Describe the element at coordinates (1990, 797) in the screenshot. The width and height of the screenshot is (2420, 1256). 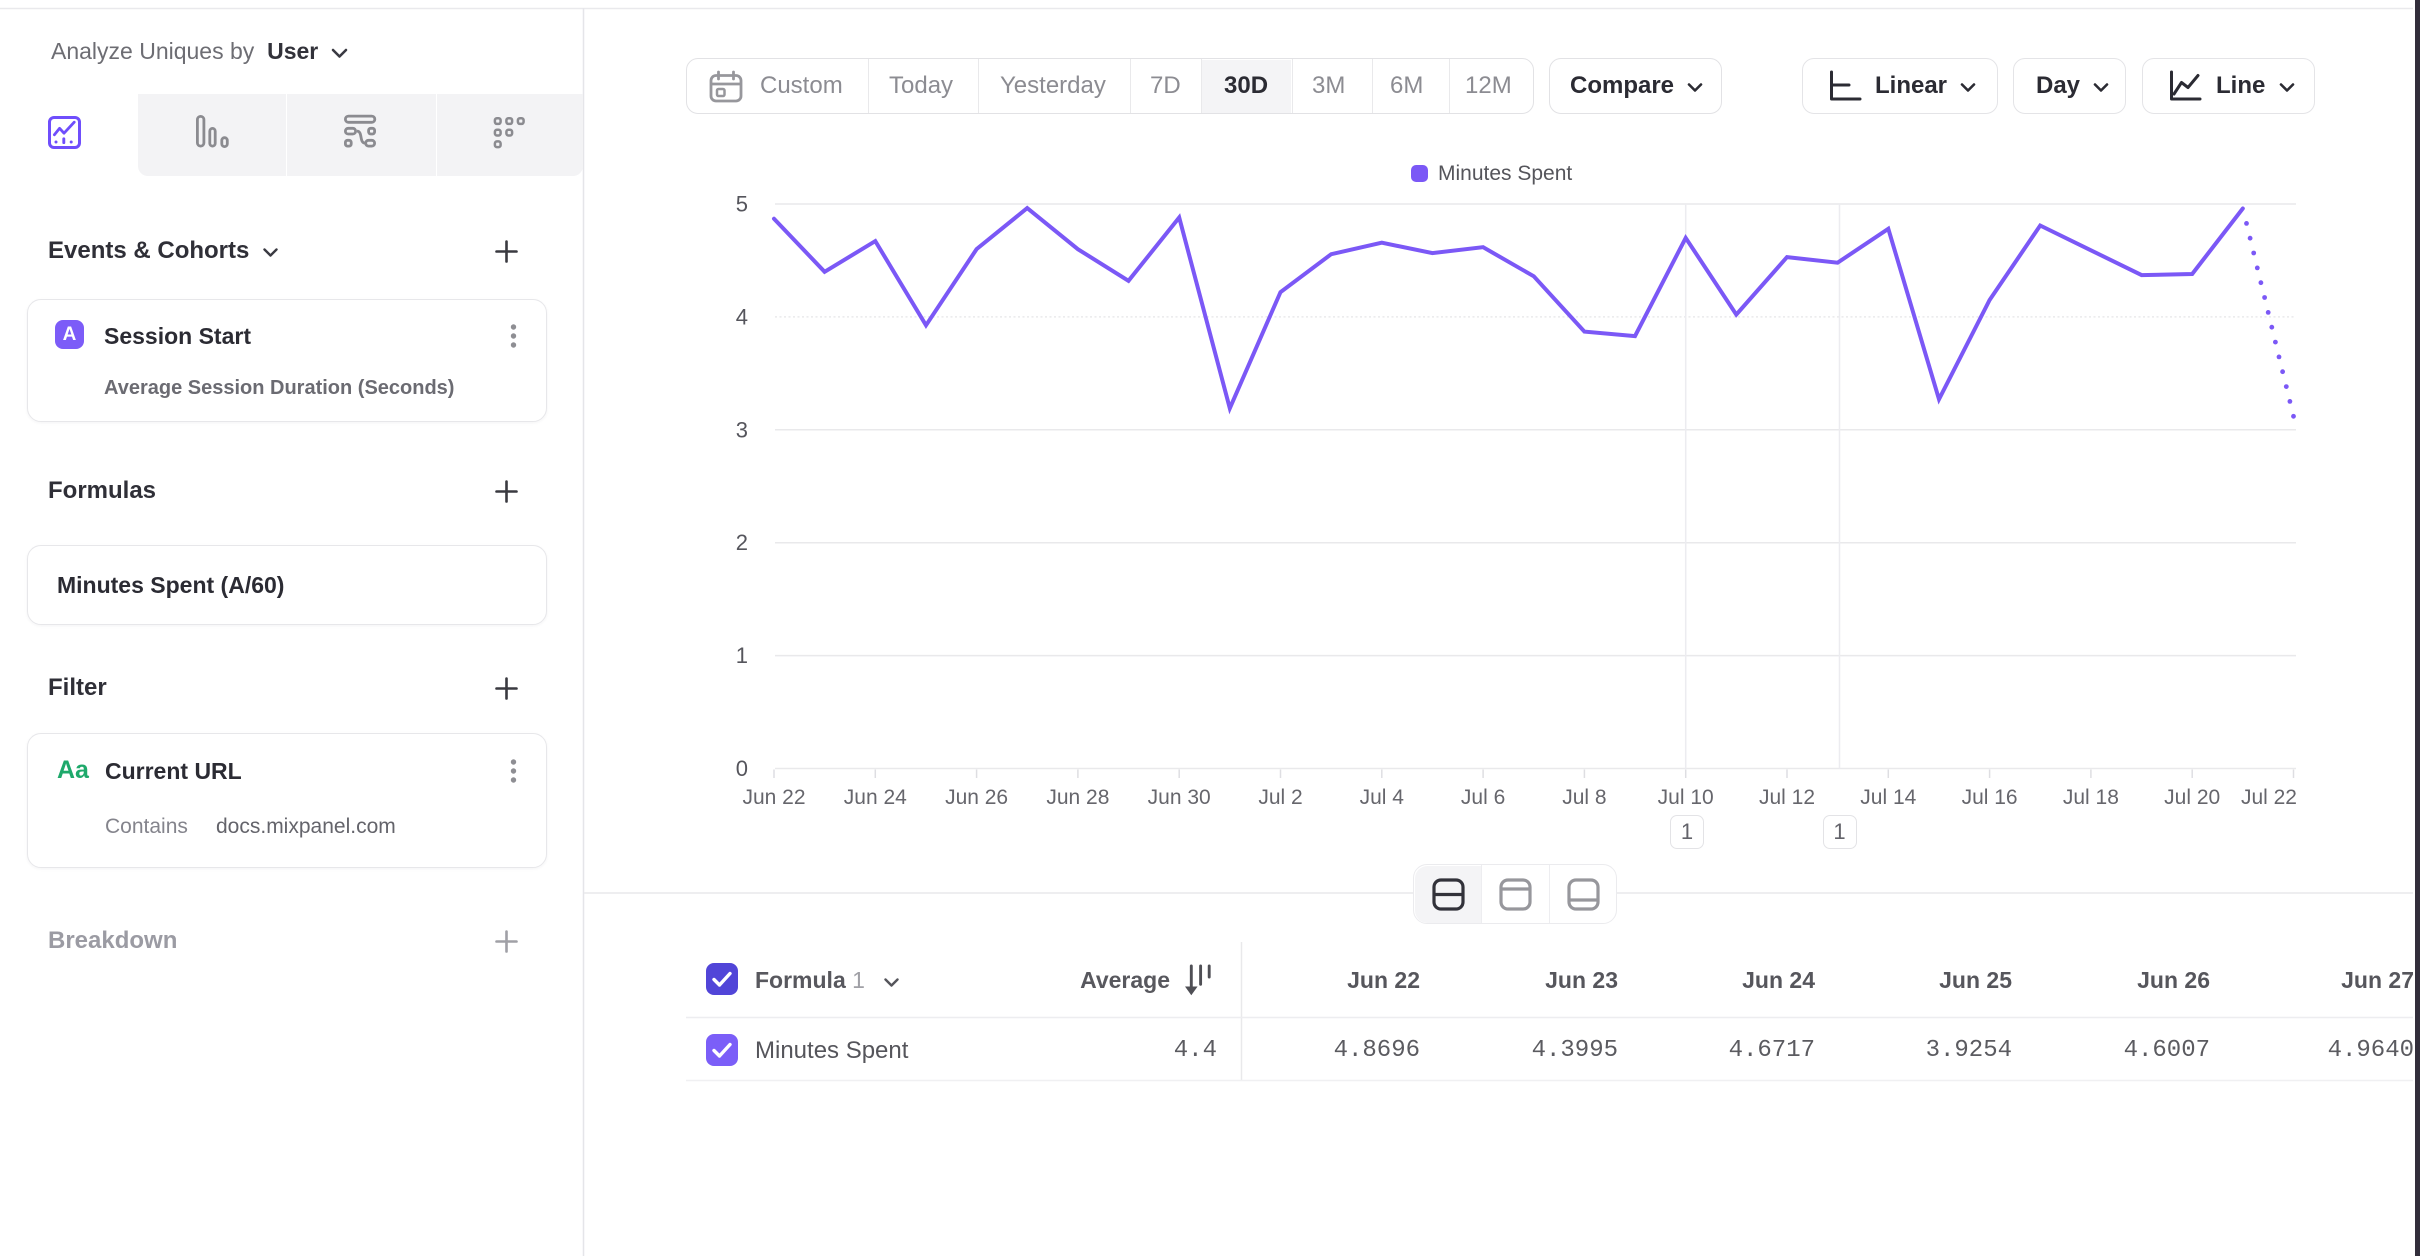
I see `svg-text: Jul 16` at that location.